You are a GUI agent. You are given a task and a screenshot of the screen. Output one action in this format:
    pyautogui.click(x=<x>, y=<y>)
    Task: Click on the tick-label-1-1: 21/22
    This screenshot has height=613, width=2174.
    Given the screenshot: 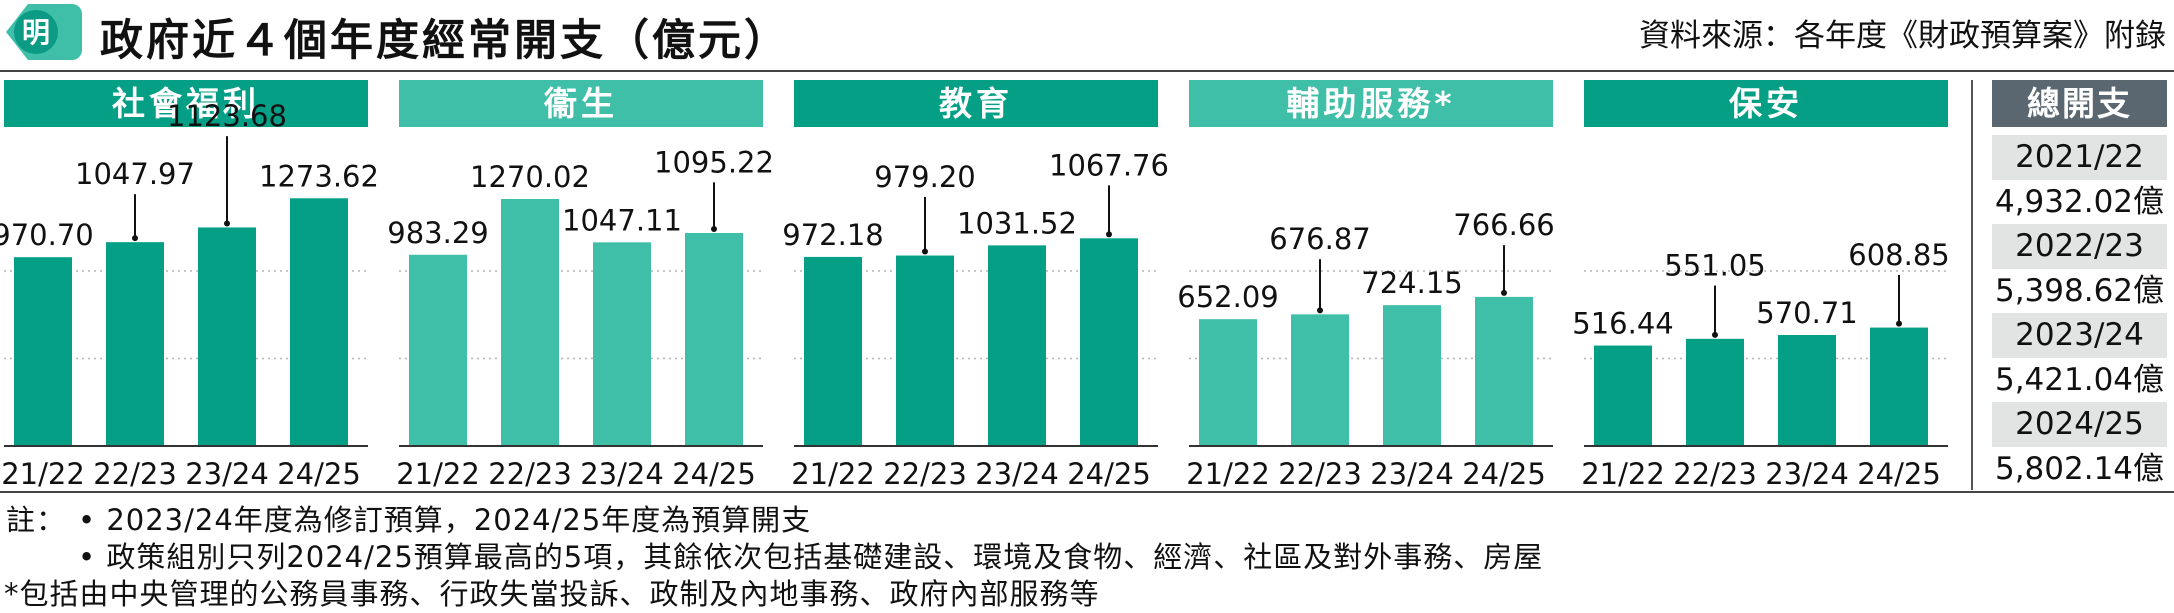 What is the action you would take?
    pyautogui.click(x=43, y=474)
    